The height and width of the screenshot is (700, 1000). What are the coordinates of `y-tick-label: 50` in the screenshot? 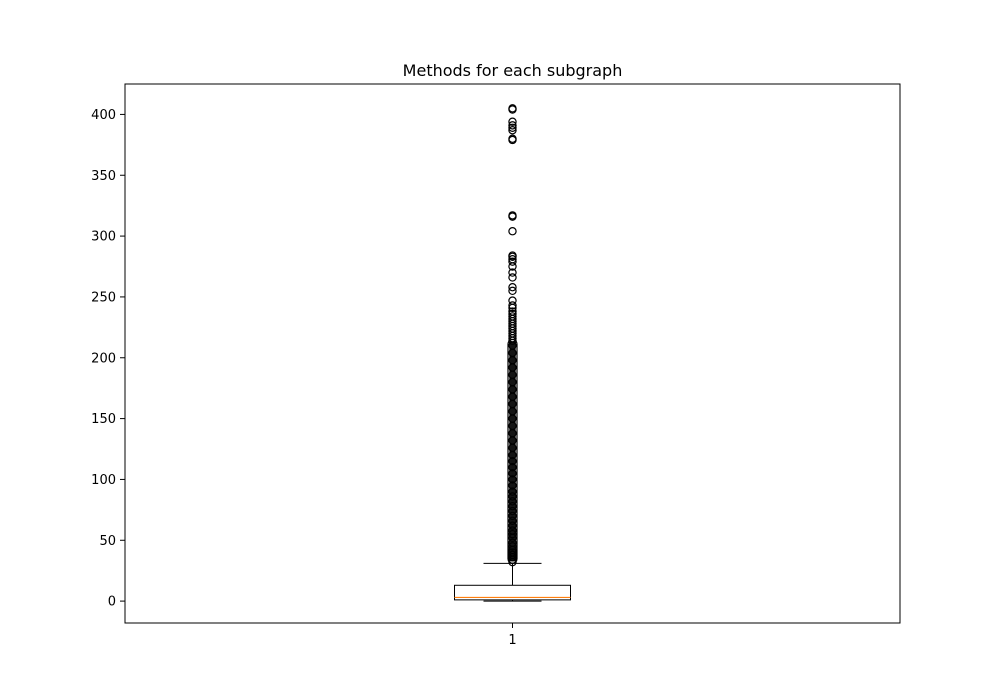 It's located at (107, 541).